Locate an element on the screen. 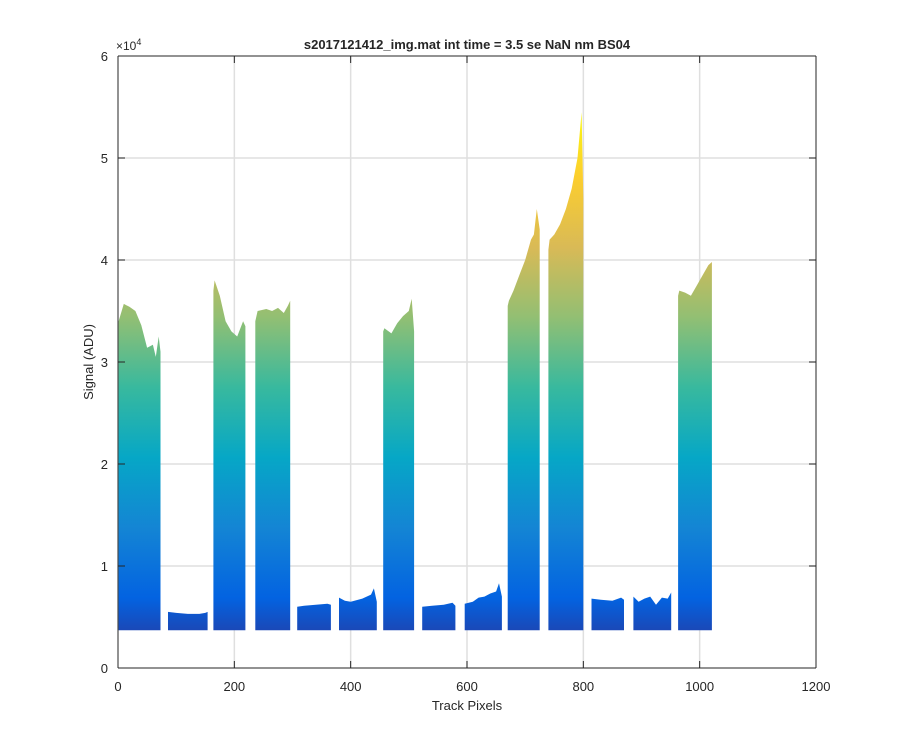 This screenshot has width=900, height=755. y-tick-label: 1 is located at coordinates (104, 566).